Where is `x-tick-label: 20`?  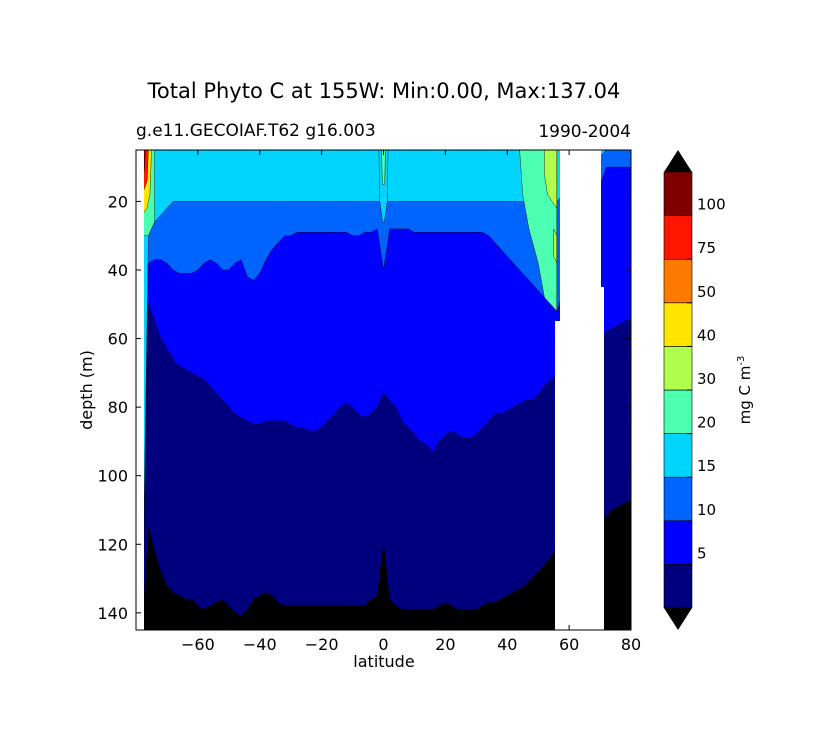 x-tick-label: 20 is located at coordinates (445, 644).